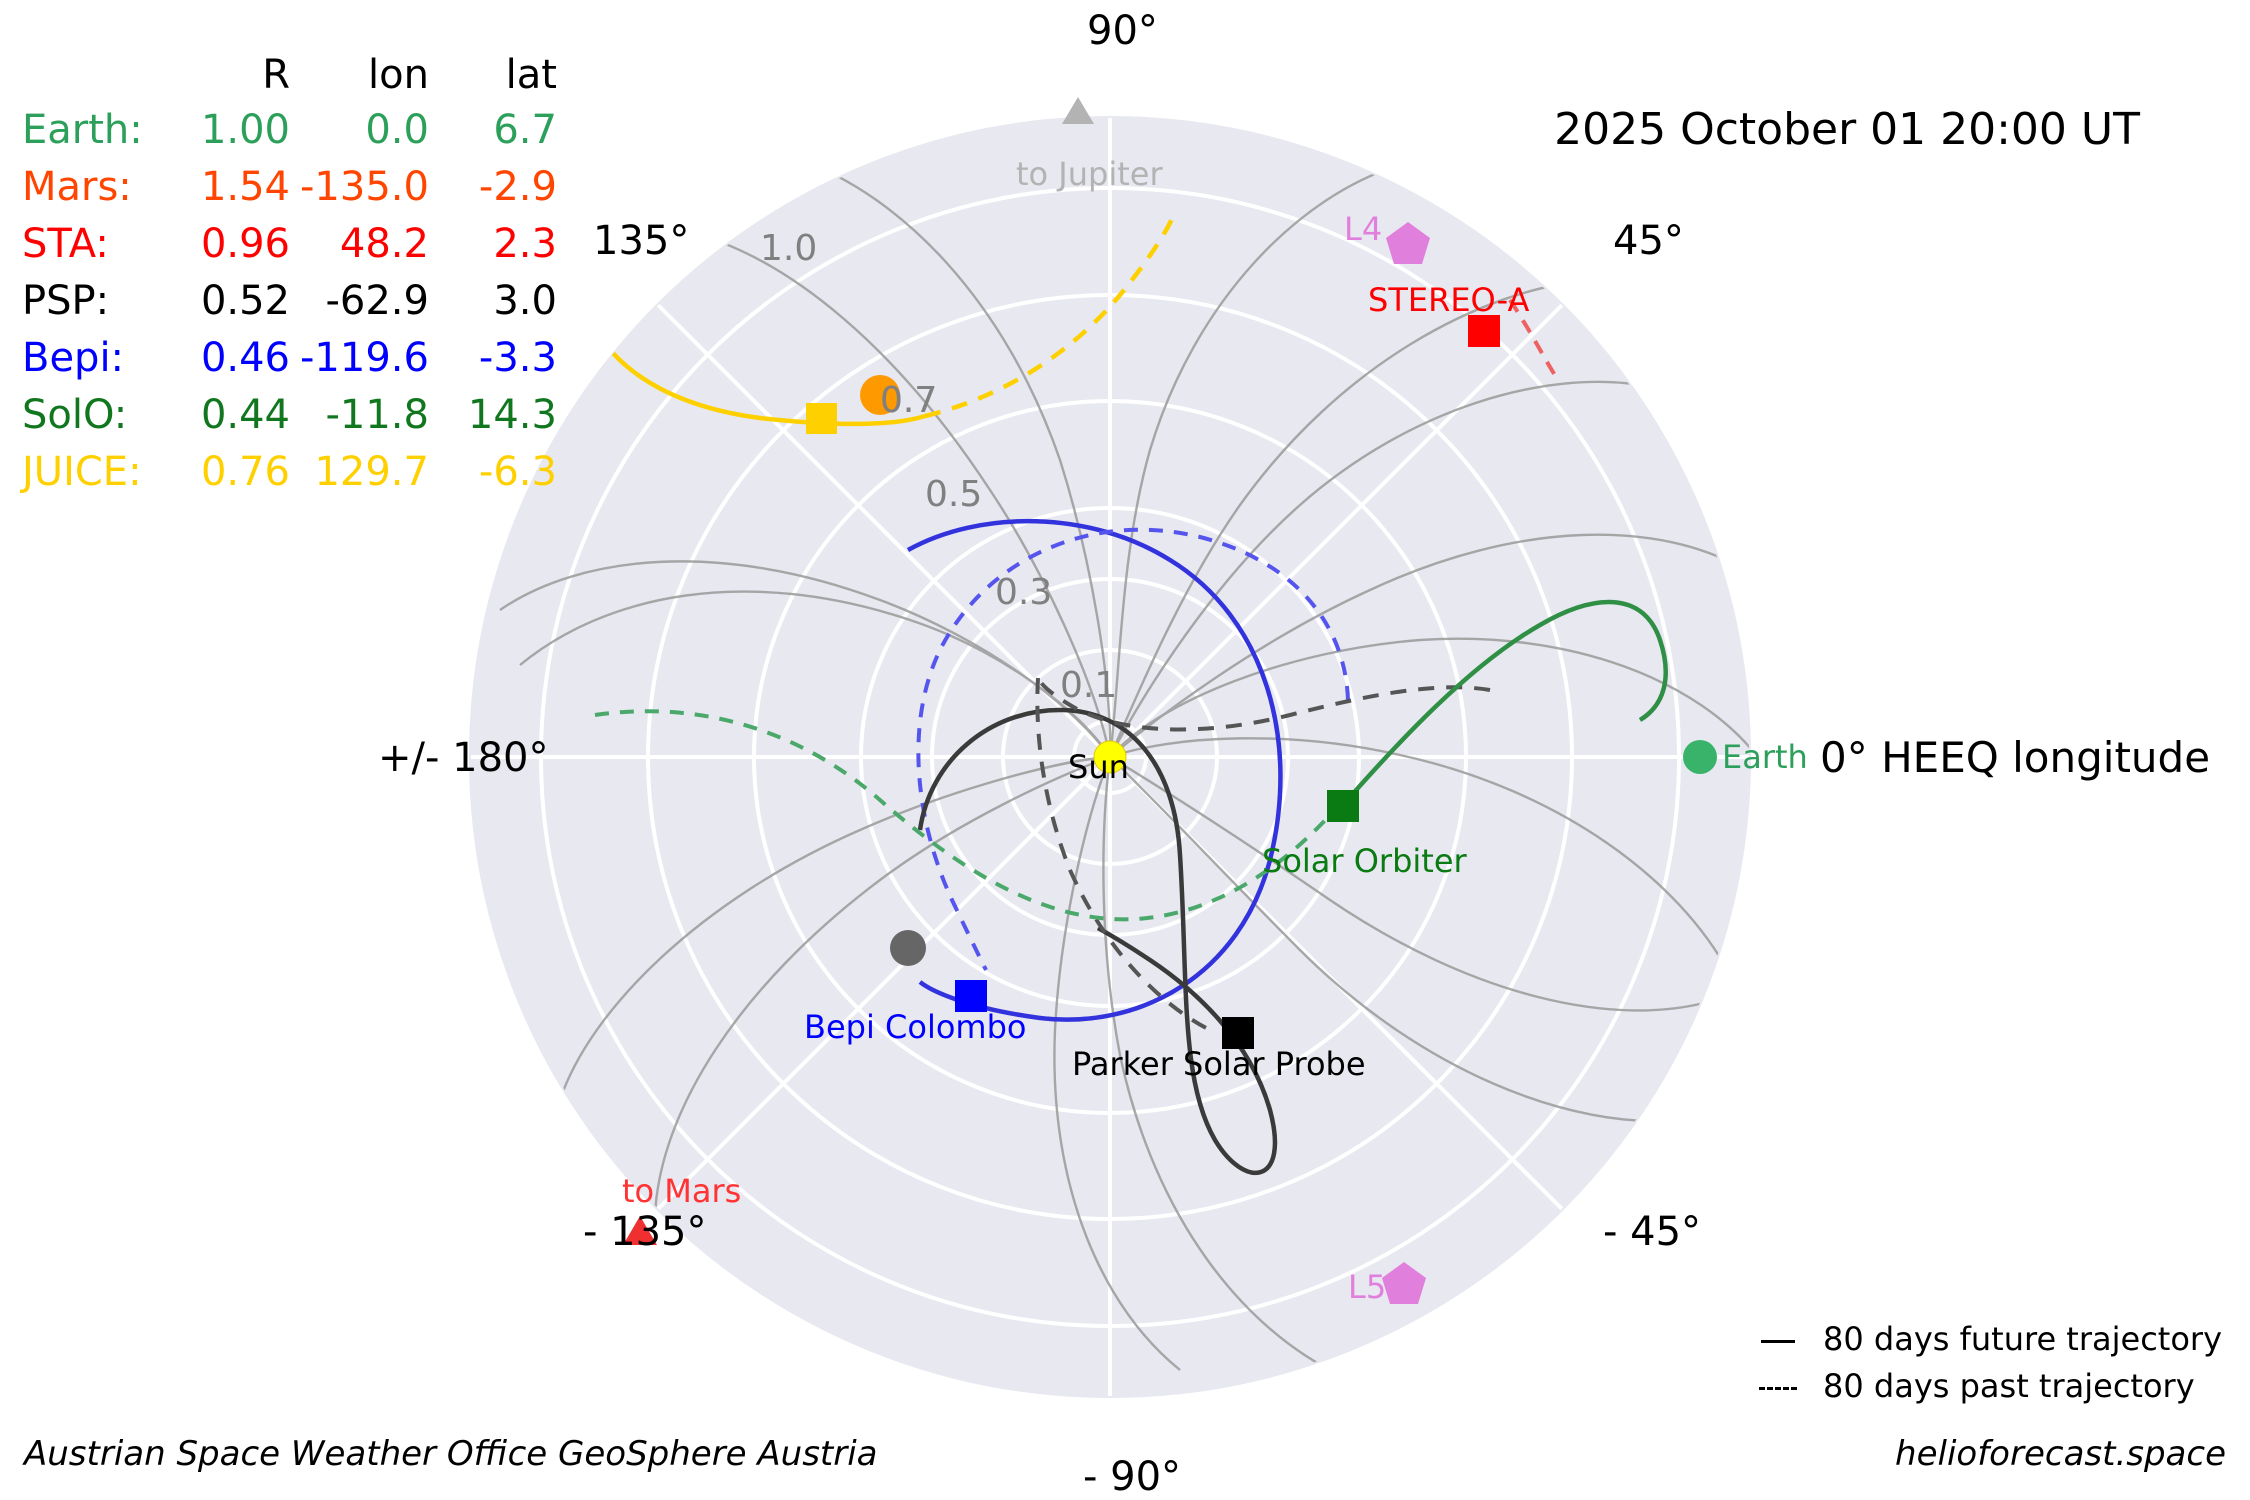 This screenshot has height=1500, width=2250. What do you see at coordinates (1534, 340) in the screenshot?
I see `trajectory-stereoa-past` at bounding box center [1534, 340].